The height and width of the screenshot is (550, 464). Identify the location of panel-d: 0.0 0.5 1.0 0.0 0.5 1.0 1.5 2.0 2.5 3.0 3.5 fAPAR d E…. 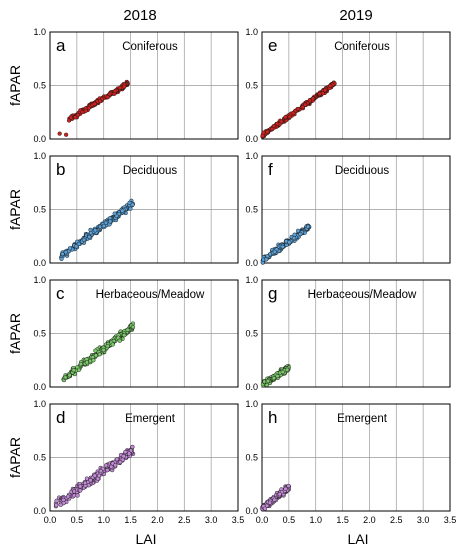
(125, 462).